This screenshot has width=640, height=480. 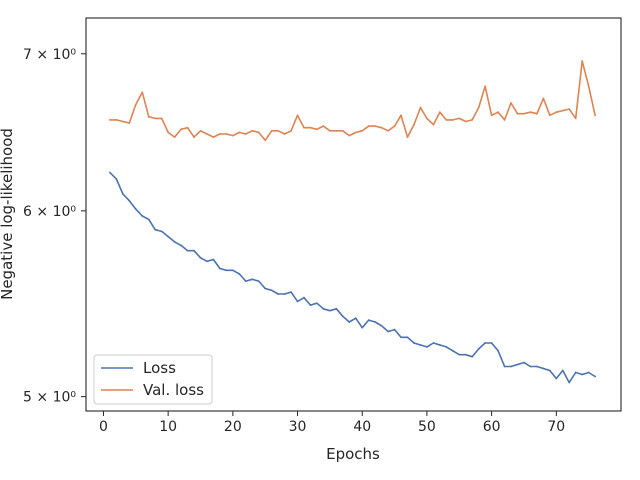 What do you see at coordinates (352, 101) in the screenshot?
I see `series-line-val-loss` at bounding box center [352, 101].